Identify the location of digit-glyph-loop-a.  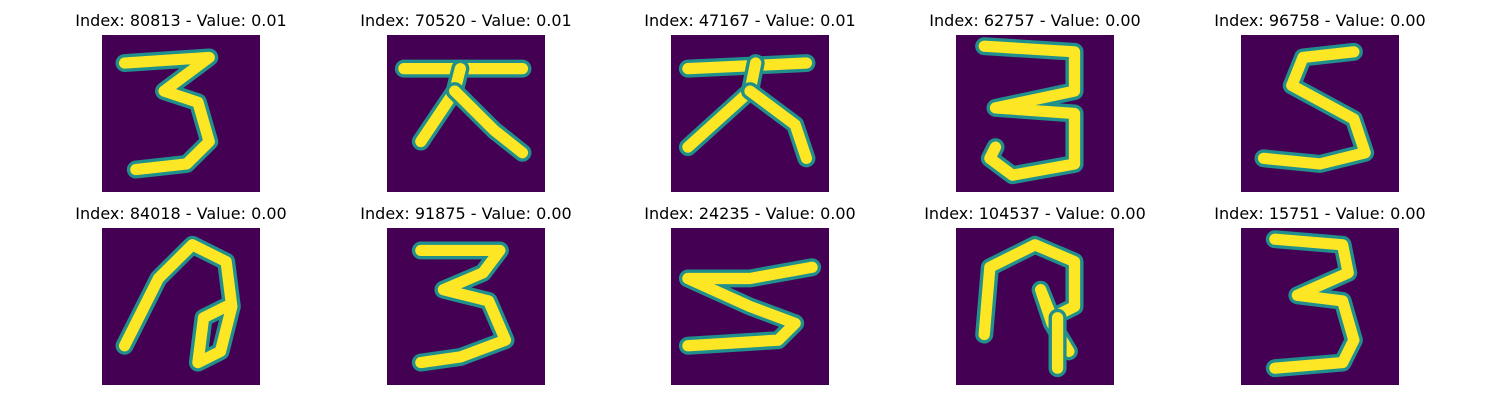
(181, 306).